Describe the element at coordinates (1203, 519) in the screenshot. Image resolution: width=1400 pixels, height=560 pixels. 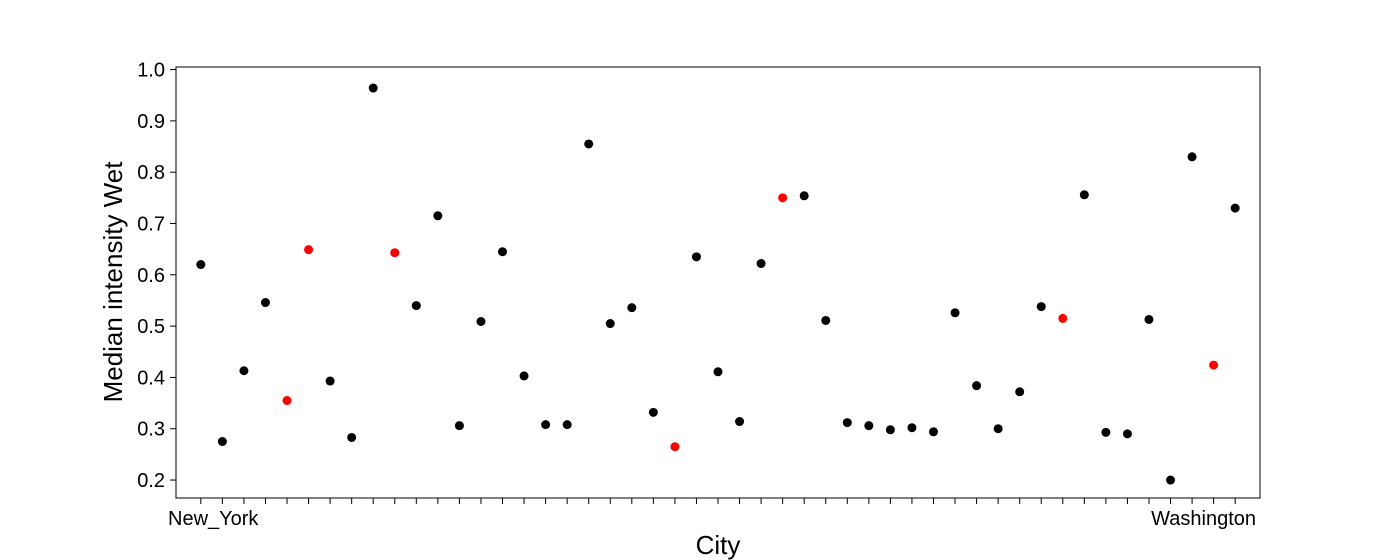
I see `x-tick-label-last: Washington` at that location.